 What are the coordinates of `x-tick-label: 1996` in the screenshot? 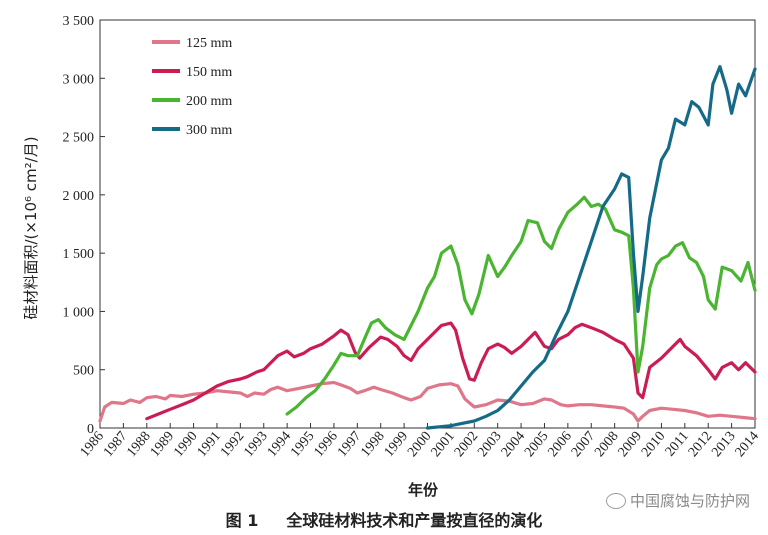 It's located at (326, 444).